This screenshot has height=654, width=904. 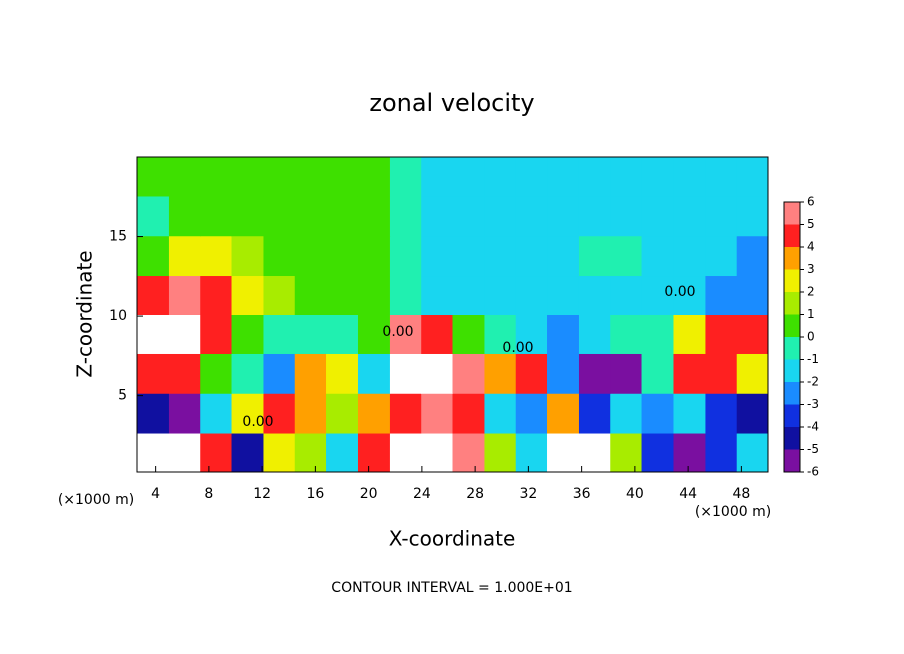 I want to click on x-unit: (×1000 m), so click(x=733, y=512).